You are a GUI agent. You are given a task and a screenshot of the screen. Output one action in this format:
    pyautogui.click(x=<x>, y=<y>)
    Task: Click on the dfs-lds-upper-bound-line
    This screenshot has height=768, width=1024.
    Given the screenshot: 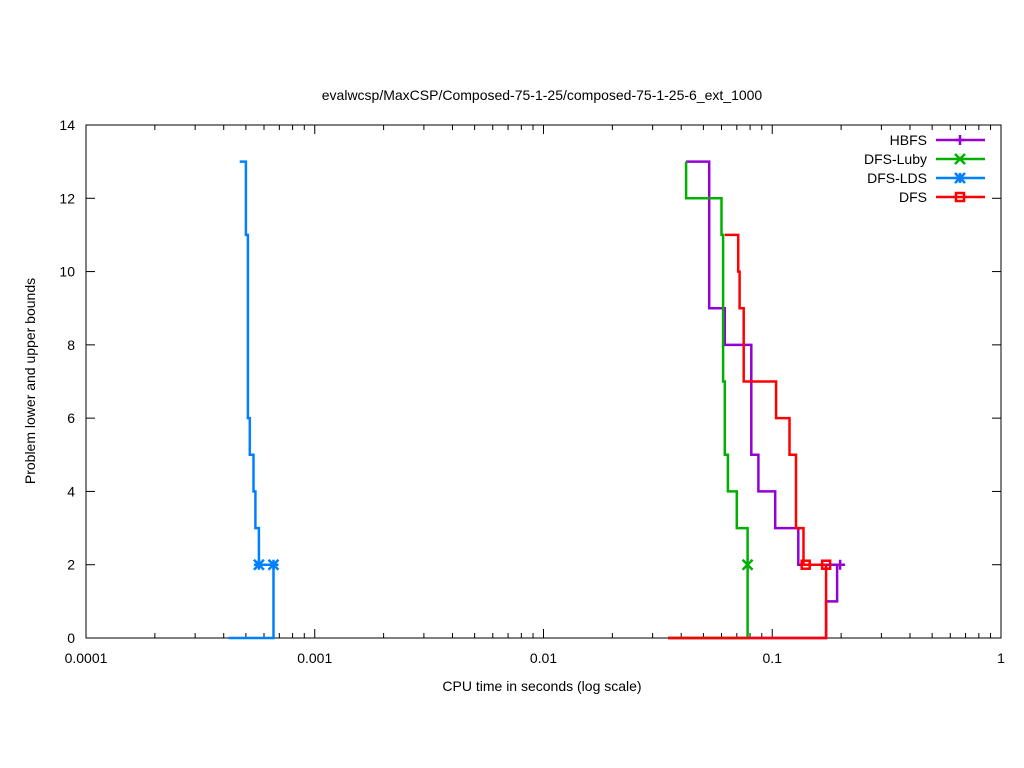 What is the action you would take?
    pyautogui.click(x=256, y=363)
    